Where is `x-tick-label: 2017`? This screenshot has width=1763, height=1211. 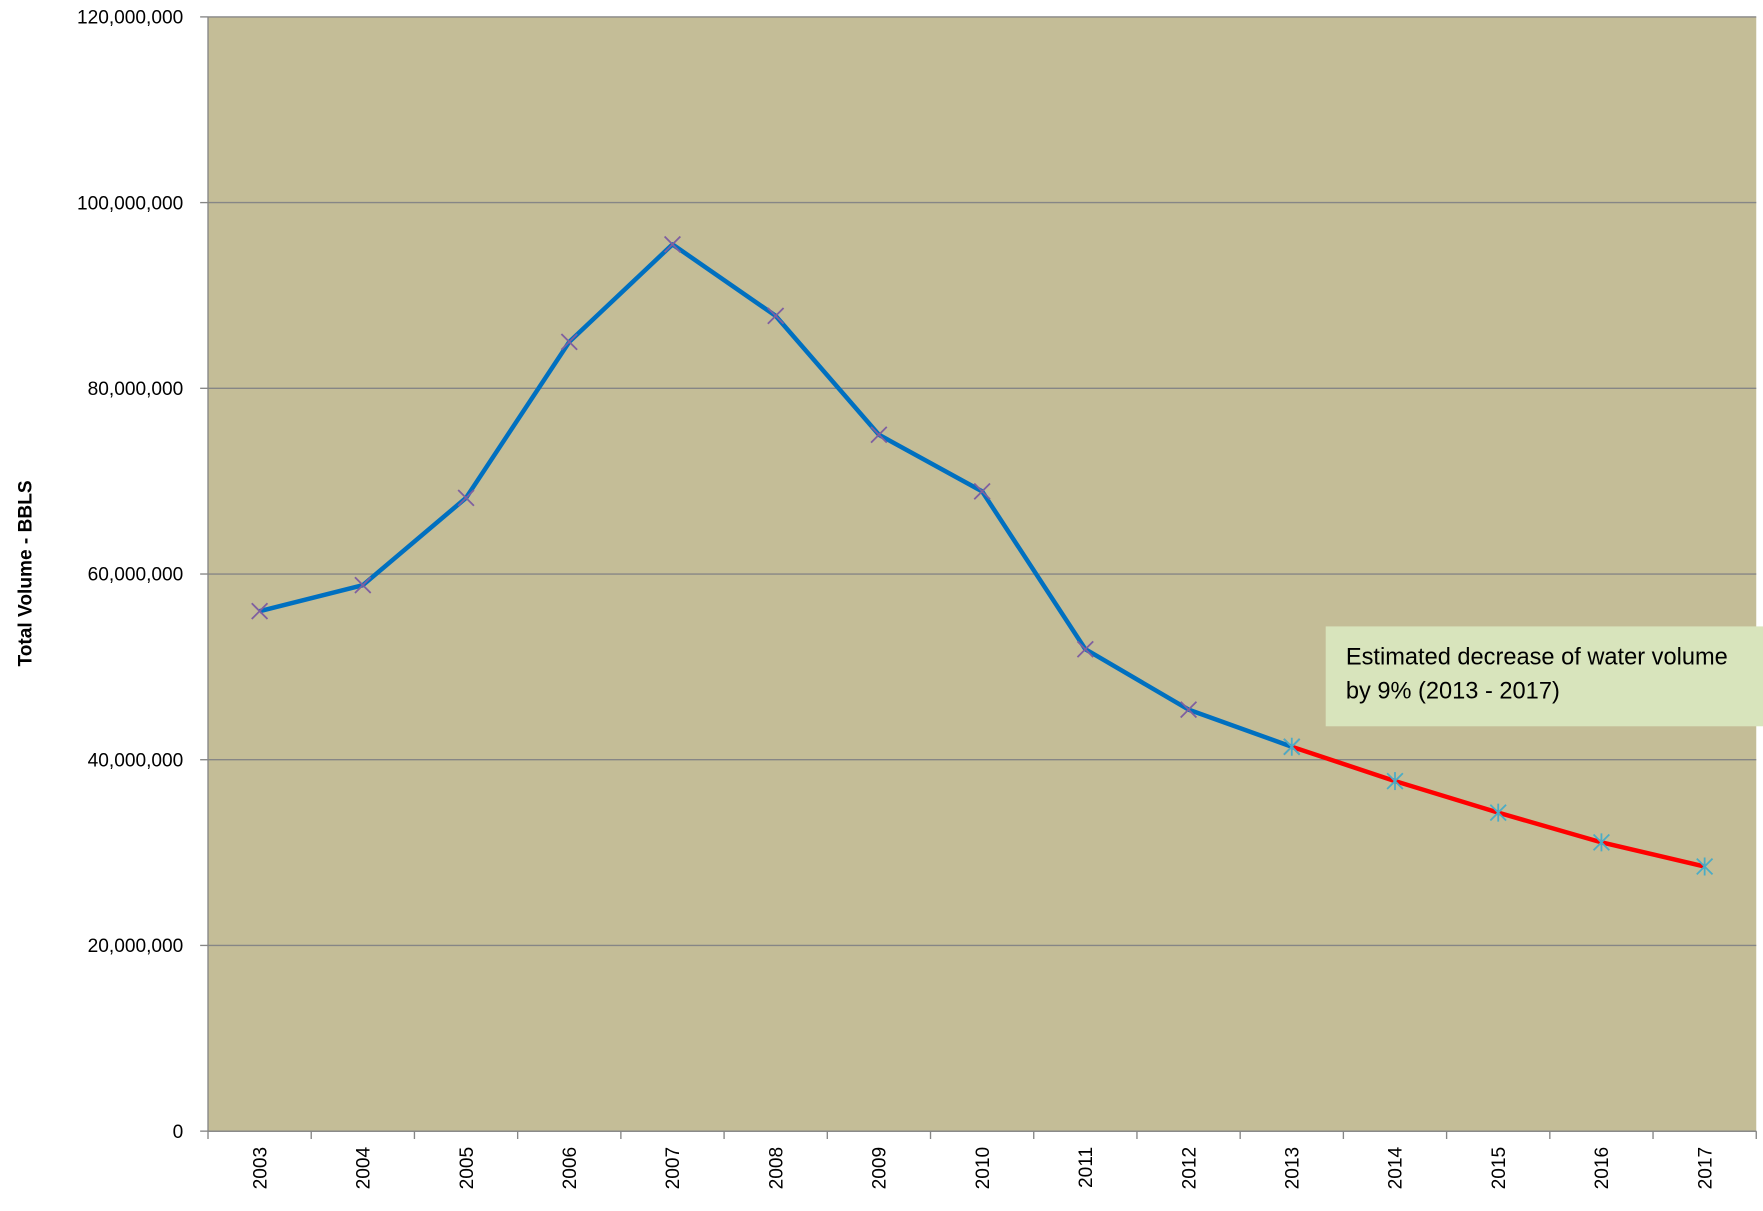 x-tick-label: 2017 is located at coordinates (1705, 1168).